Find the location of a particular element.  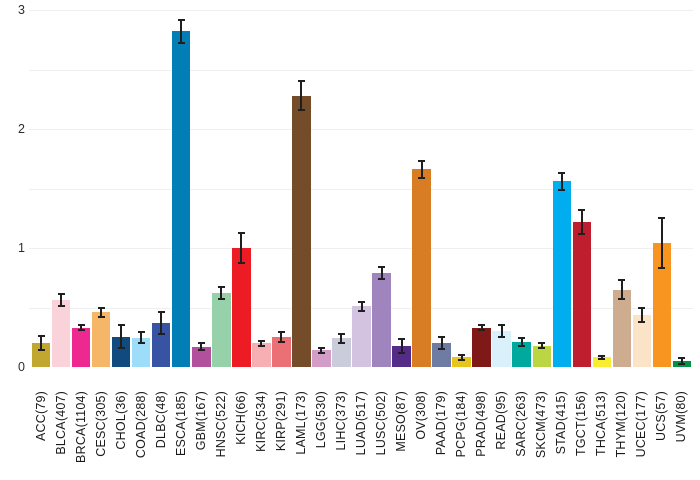

x-tick-label: UCS(57) is located at coordinates (661, 416).